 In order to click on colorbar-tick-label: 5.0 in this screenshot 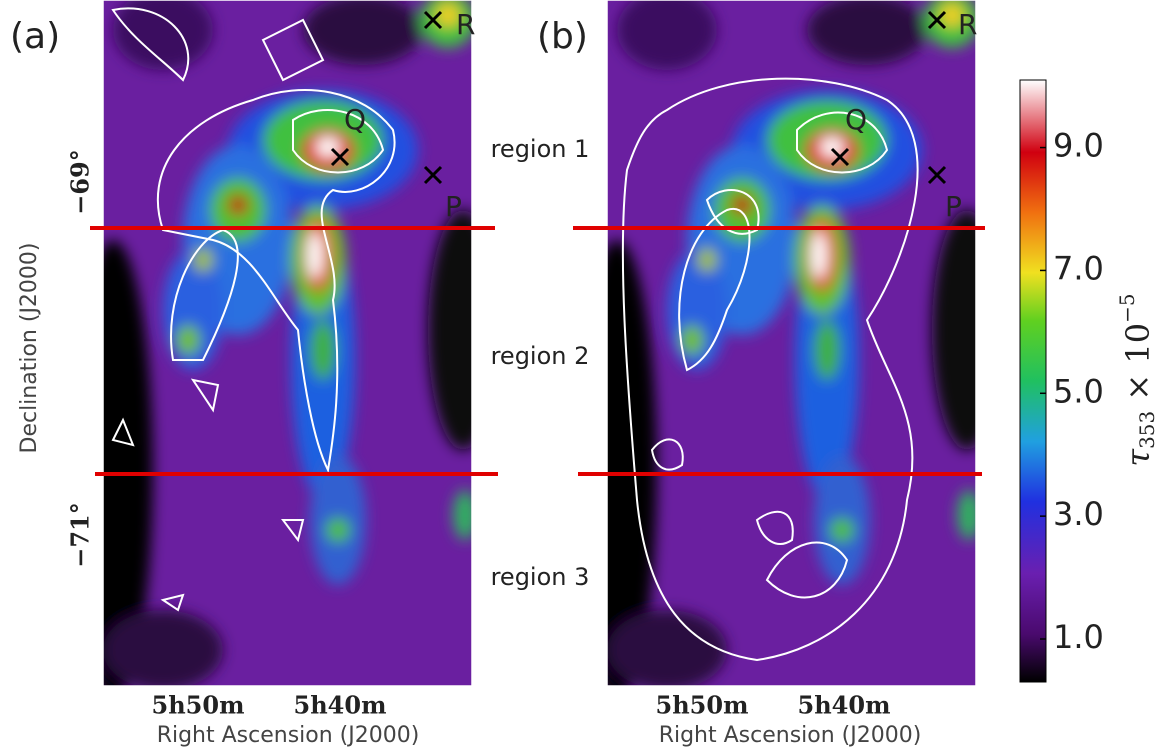, I will do `click(1078, 391)`.